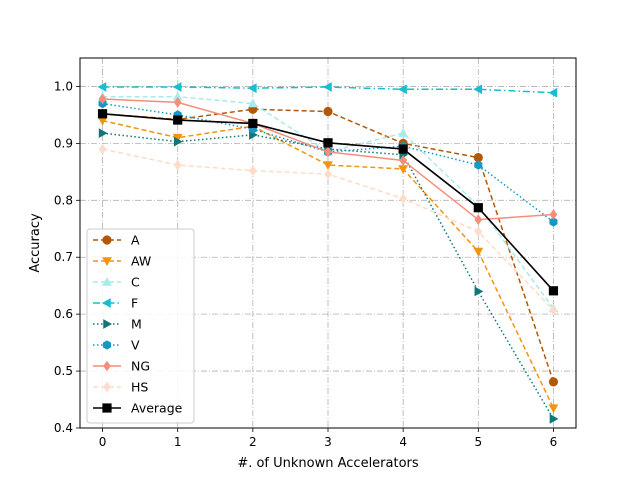 The height and width of the screenshot is (480, 640). What do you see at coordinates (157, 408) in the screenshot?
I see `legend-label-average: Average` at bounding box center [157, 408].